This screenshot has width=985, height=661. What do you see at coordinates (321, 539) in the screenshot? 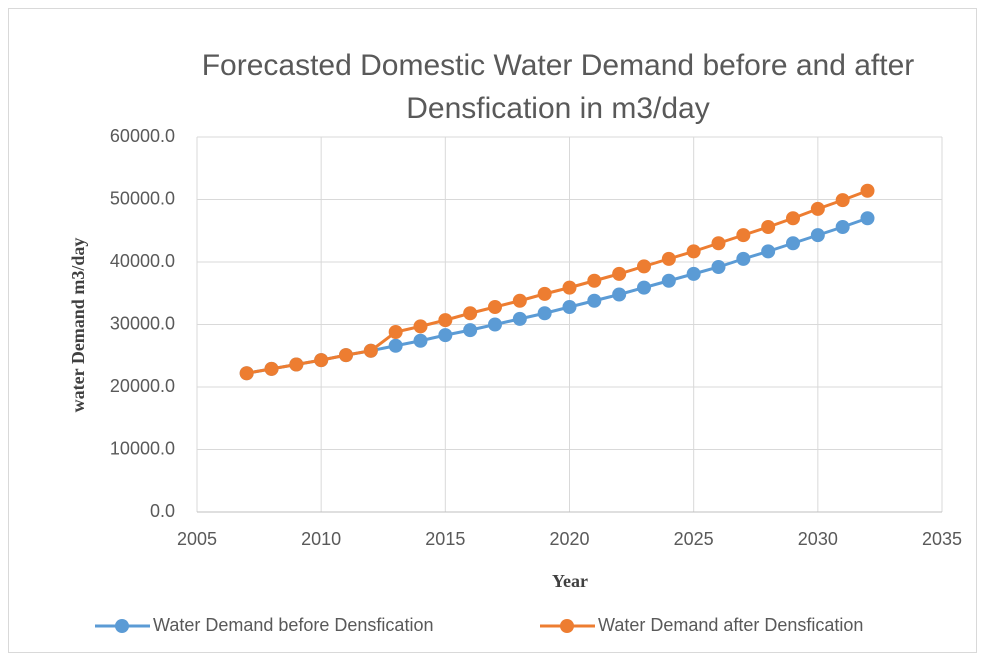
I see `x-tick-label: 2010` at bounding box center [321, 539].